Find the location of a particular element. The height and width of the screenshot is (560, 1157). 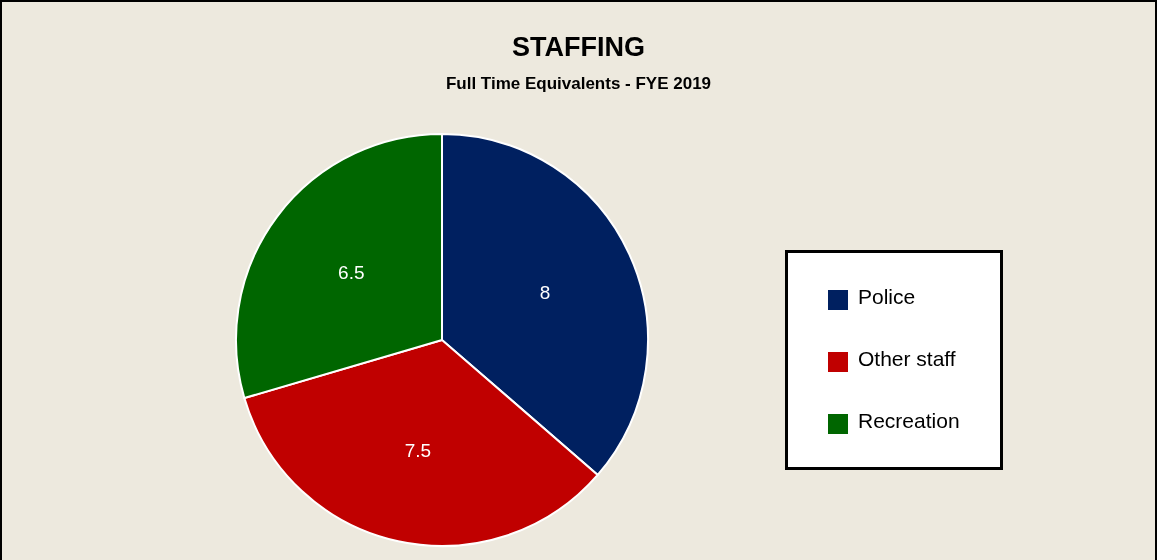

legend-label: Other staff is located at coordinates (907, 358).